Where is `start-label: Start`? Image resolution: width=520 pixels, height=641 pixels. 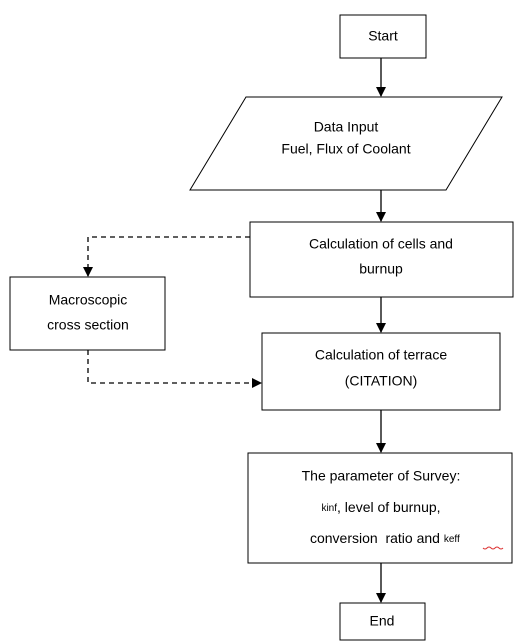
start-label: Start is located at coordinates (383, 36).